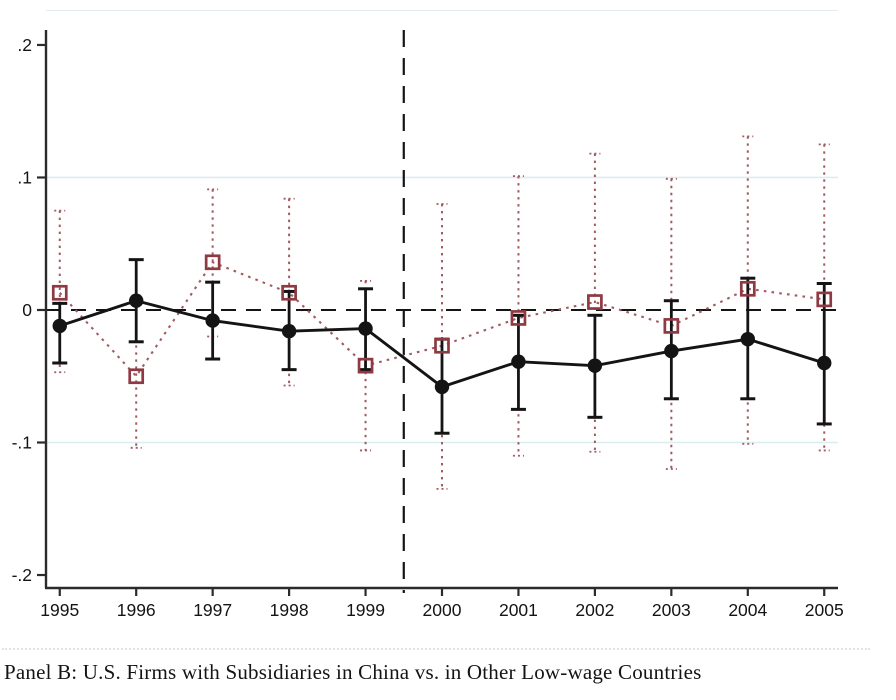 This screenshot has width=896, height=700. What do you see at coordinates (518, 610) in the screenshot?
I see `x-tick-label: 2001` at bounding box center [518, 610].